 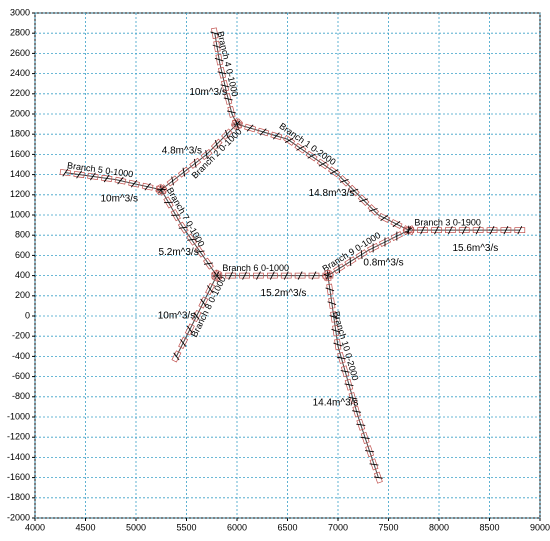 What do you see at coordinates (20, 33) in the screenshot?
I see `y-tick-label: 2800` at bounding box center [20, 33].